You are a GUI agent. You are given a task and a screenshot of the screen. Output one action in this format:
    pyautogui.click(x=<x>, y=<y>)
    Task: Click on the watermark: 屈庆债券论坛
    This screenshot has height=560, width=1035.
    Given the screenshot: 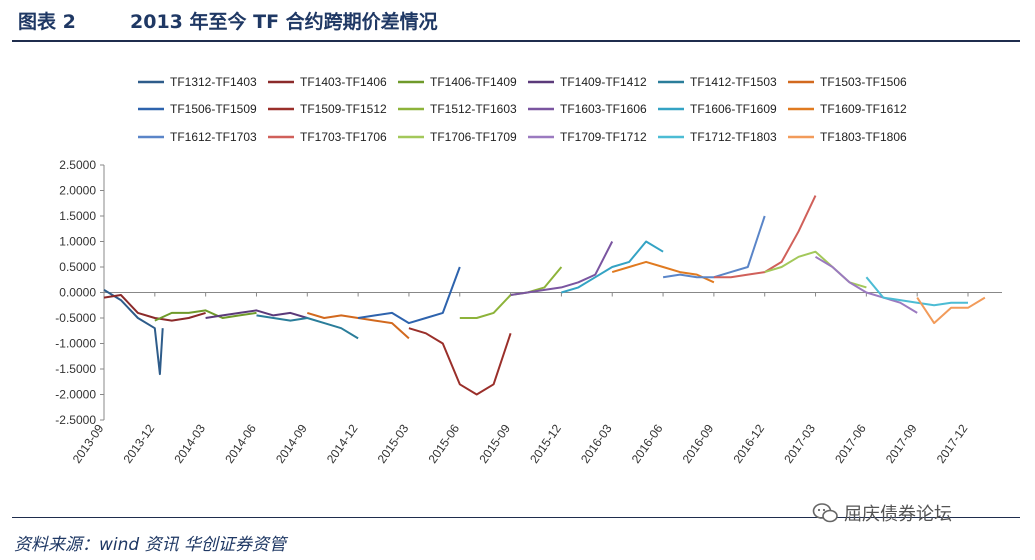 What is the action you would take?
    pyautogui.click(x=882, y=513)
    